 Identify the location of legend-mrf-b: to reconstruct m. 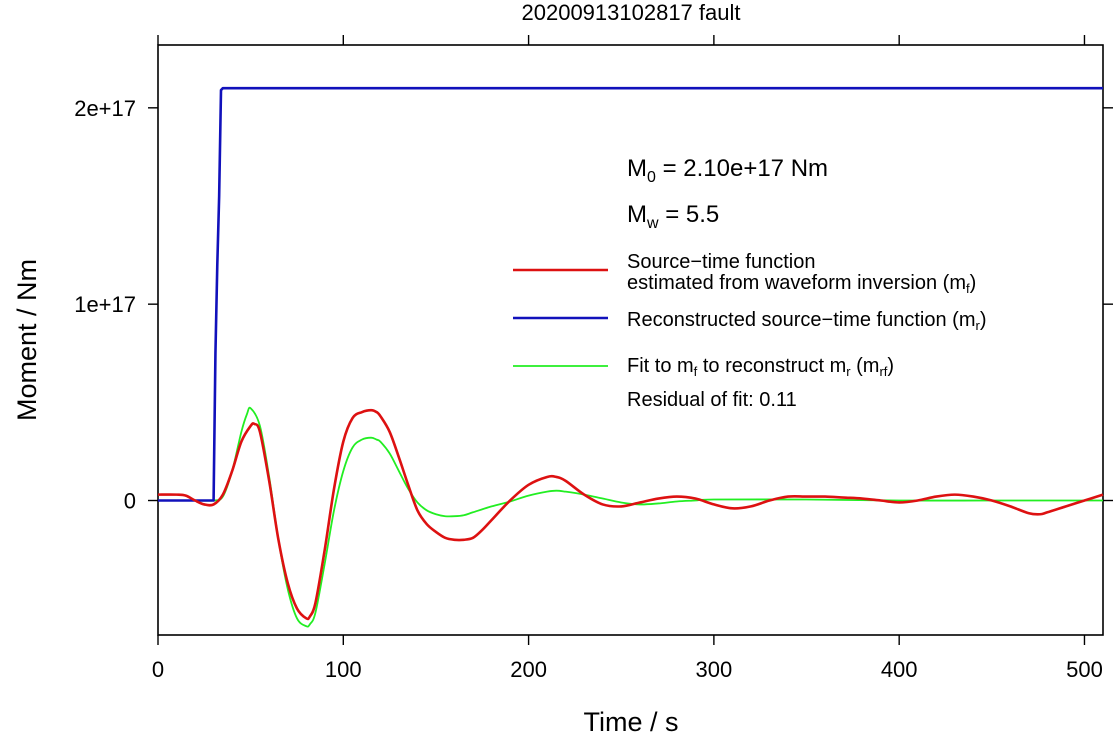
(771, 366).